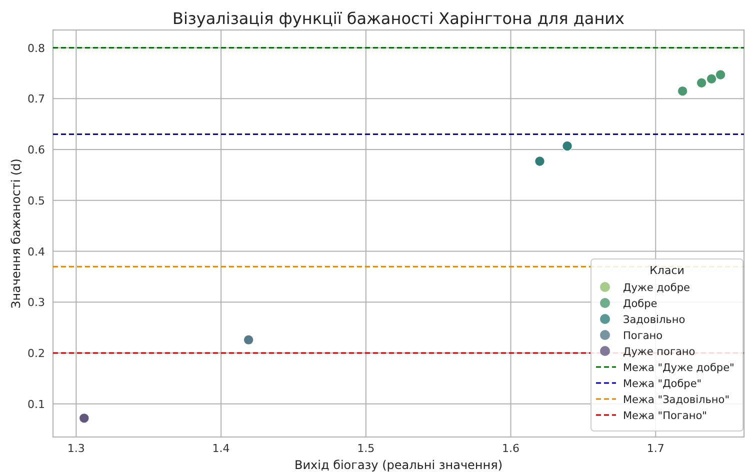 The image size is (745, 472). I want to click on legend-label: Межа "Дуже добре", so click(678, 368).